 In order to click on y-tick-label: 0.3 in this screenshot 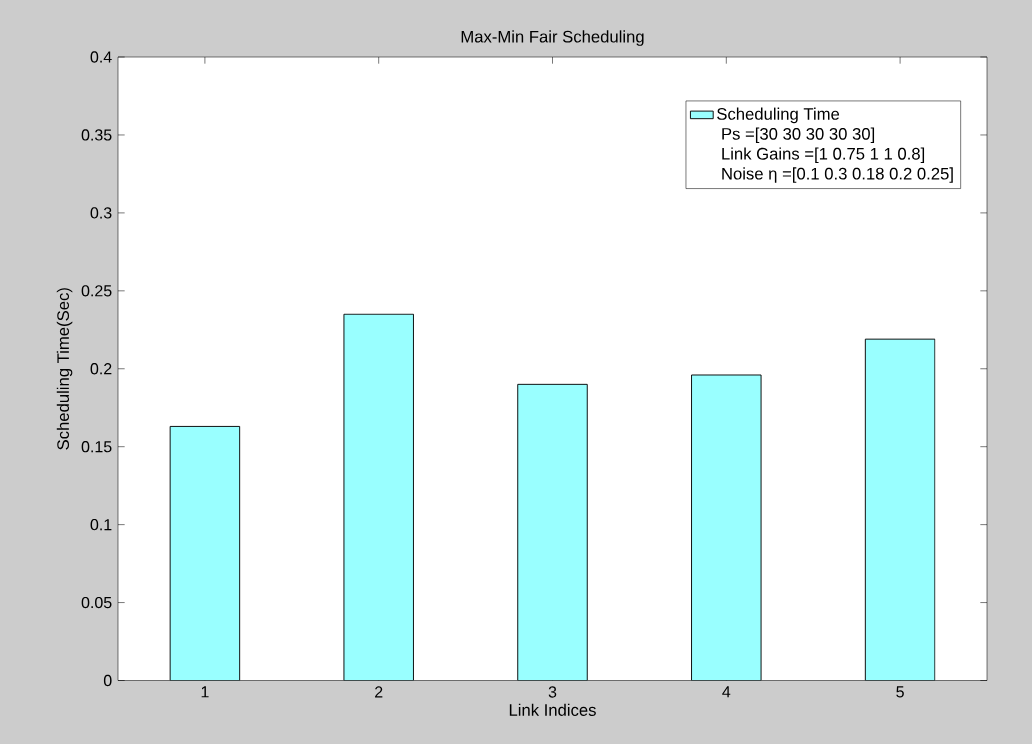, I will do `click(101, 213)`.